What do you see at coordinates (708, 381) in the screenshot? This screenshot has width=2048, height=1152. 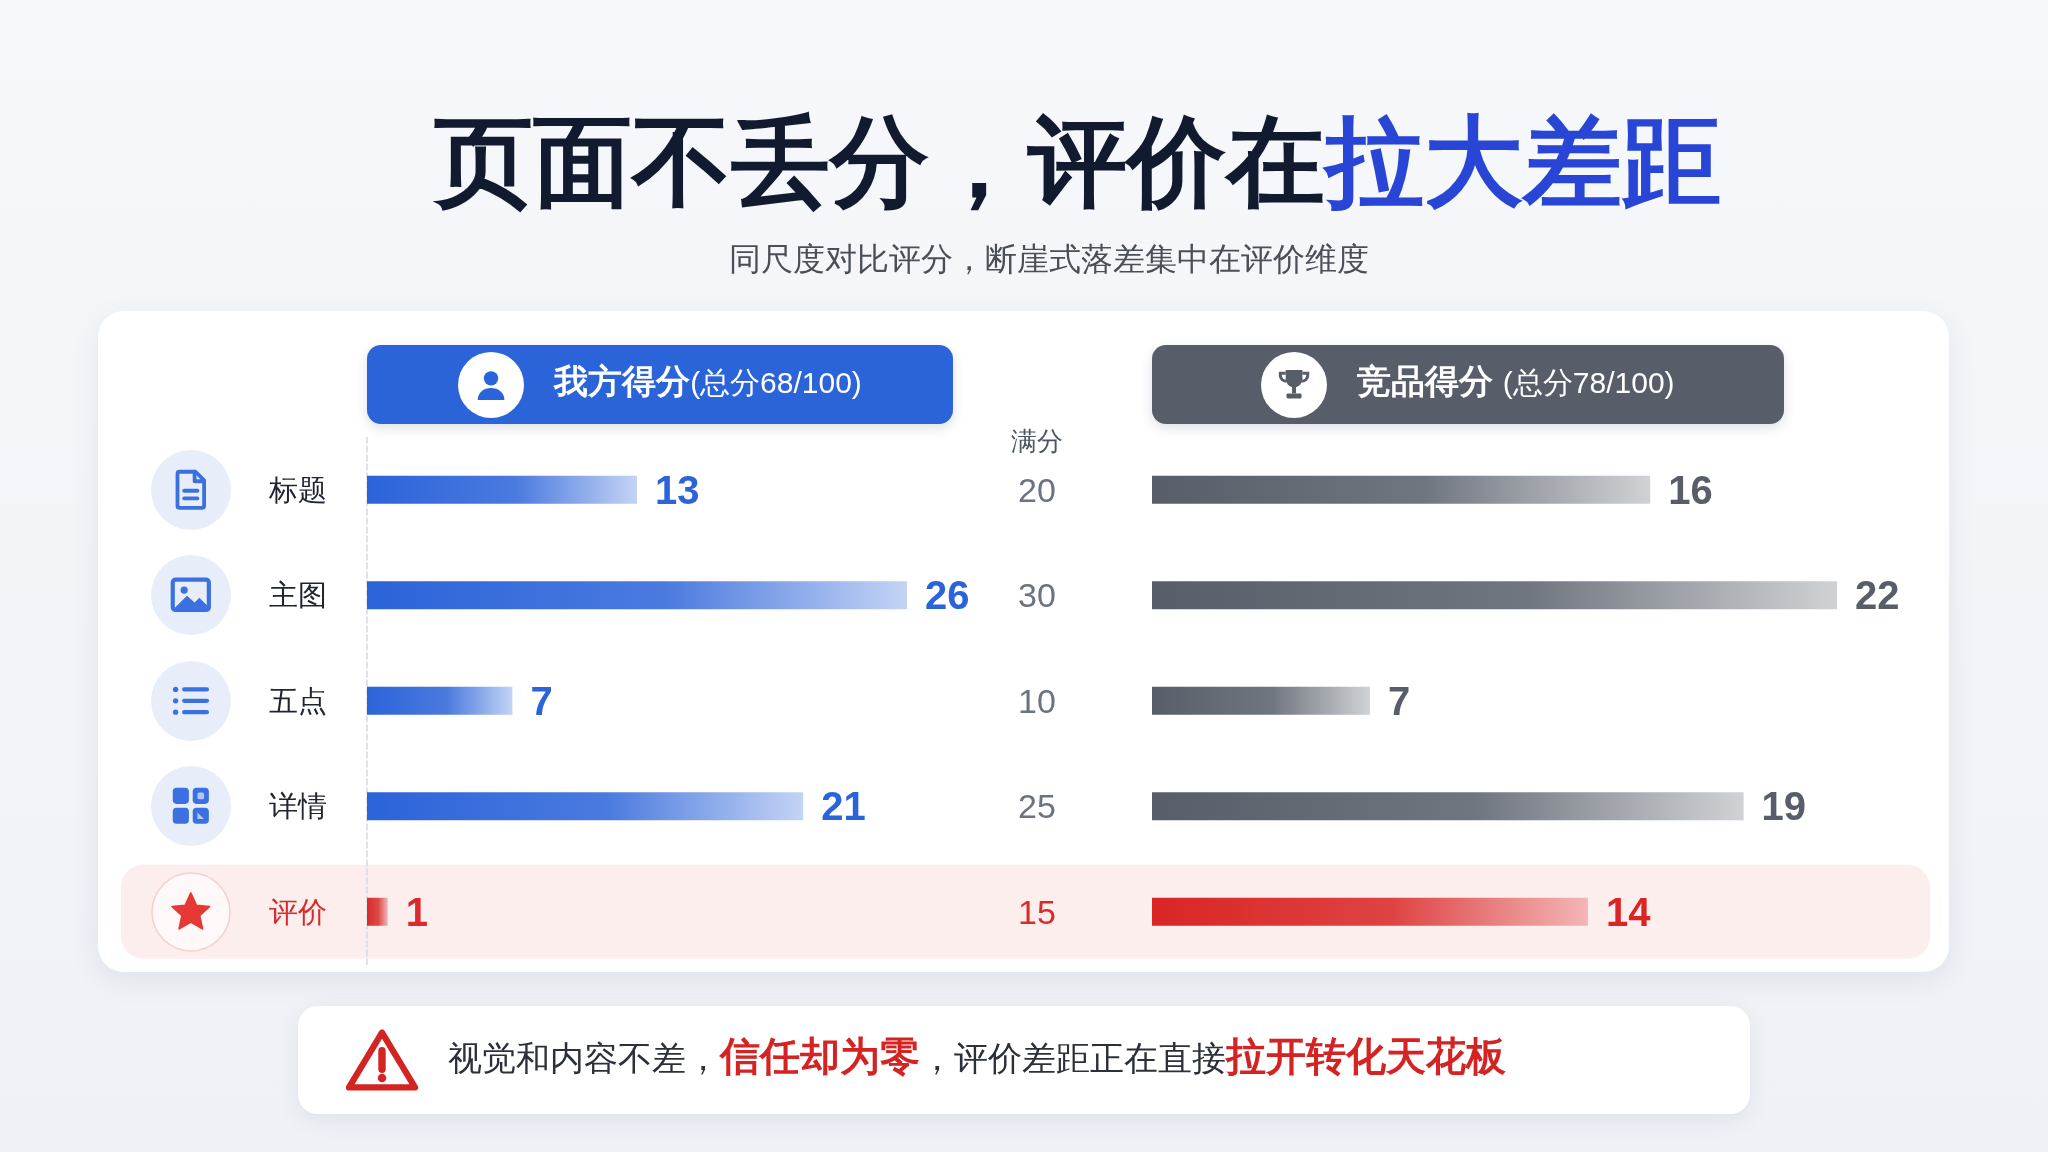 I see `chart-title: 我方得分(总分68/100)` at bounding box center [708, 381].